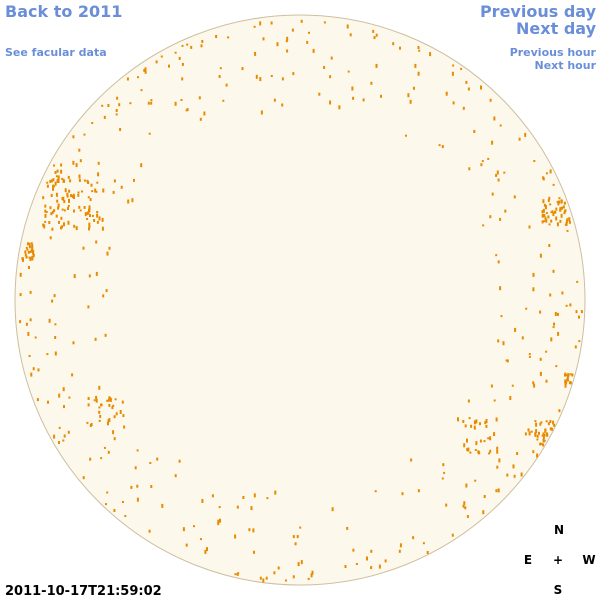 The height and width of the screenshot is (600, 600). What do you see at coordinates (566, 65) in the screenshot?
I see `next-hour-link: Next hour` at bounding box center [566, 65].